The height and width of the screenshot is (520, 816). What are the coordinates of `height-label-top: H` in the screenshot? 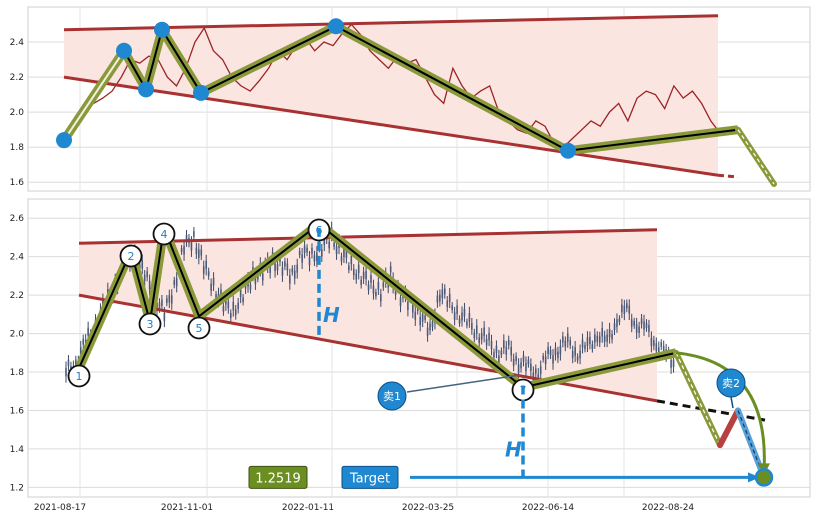 It's located at (331, 315).